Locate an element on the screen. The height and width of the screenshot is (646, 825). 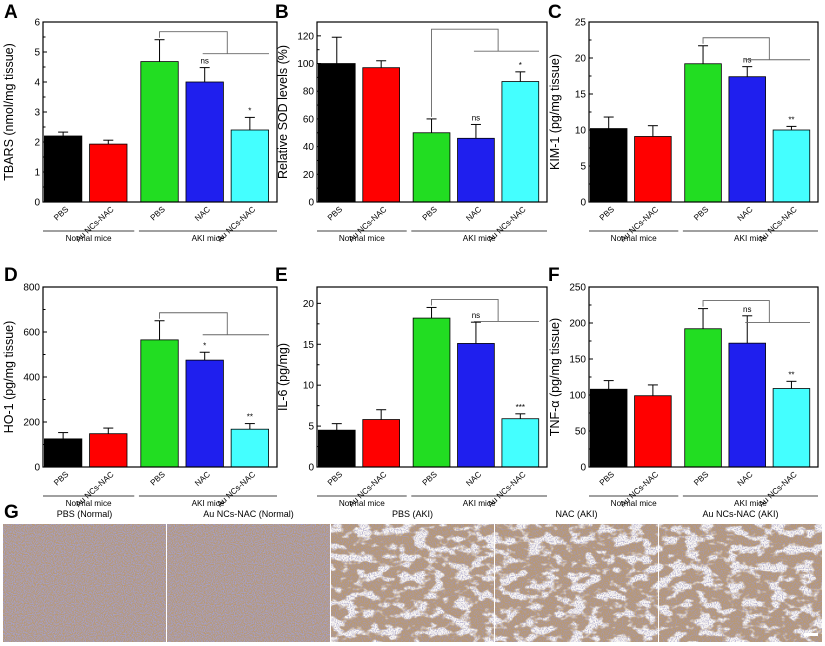
y-axis-title: Relative SOD levels (%) is located at coordinates (283, 112).